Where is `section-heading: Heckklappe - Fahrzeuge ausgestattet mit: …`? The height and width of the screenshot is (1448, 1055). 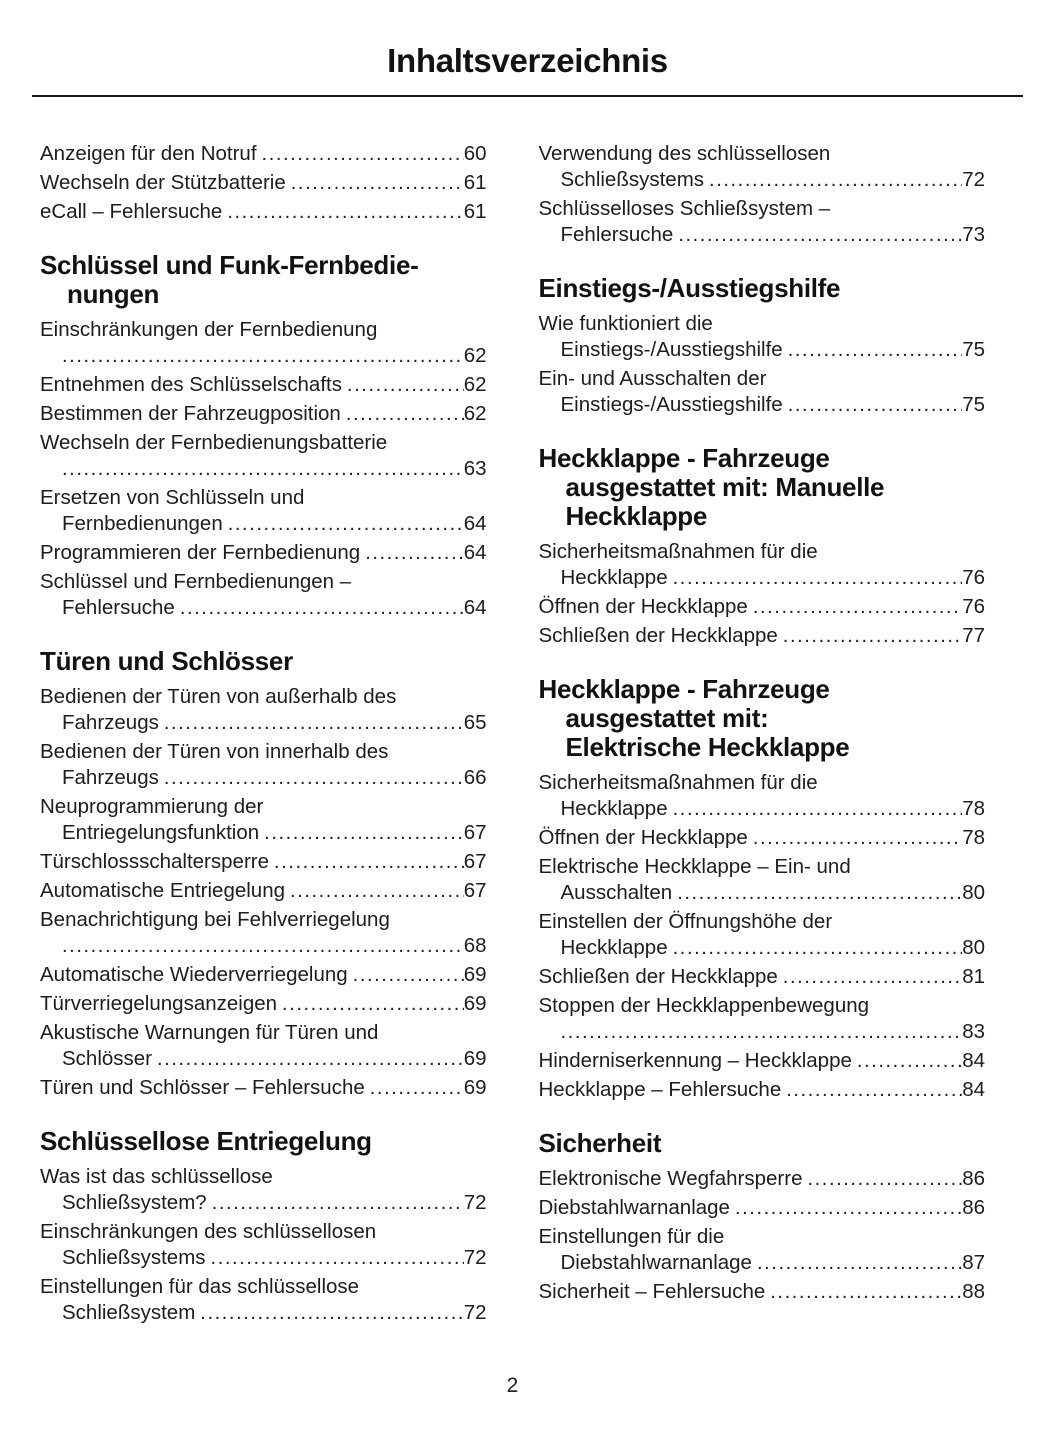
section-heading: Heckklappe - Fahrzeuge ausgestattet mit: … is located at coordinates (762, 487).